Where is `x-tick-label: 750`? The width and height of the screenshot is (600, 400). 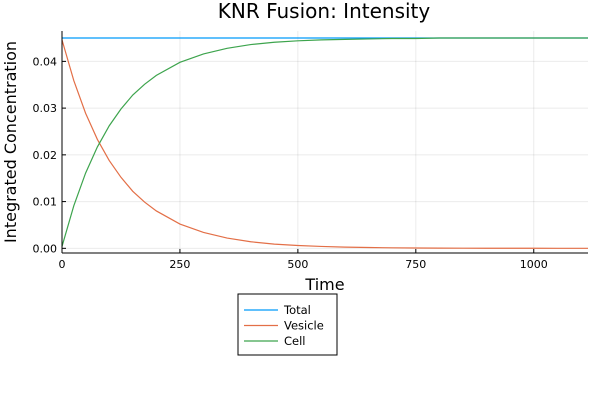
x-tick-label: 750 is located at coordinates (415, 264).